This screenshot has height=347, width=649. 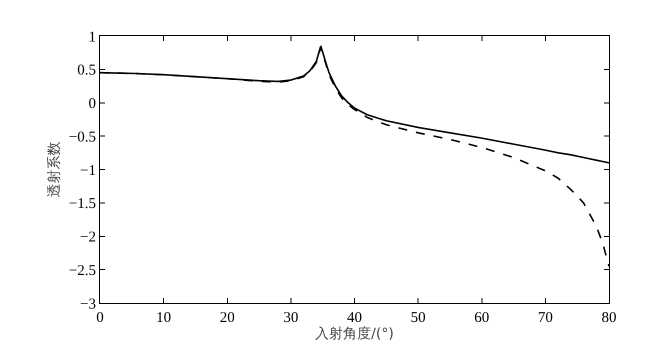 What do you see at coordinates (88, 304) in the screenshot?
I see `y-tick-label: −3` at bounding box center [88, 304].